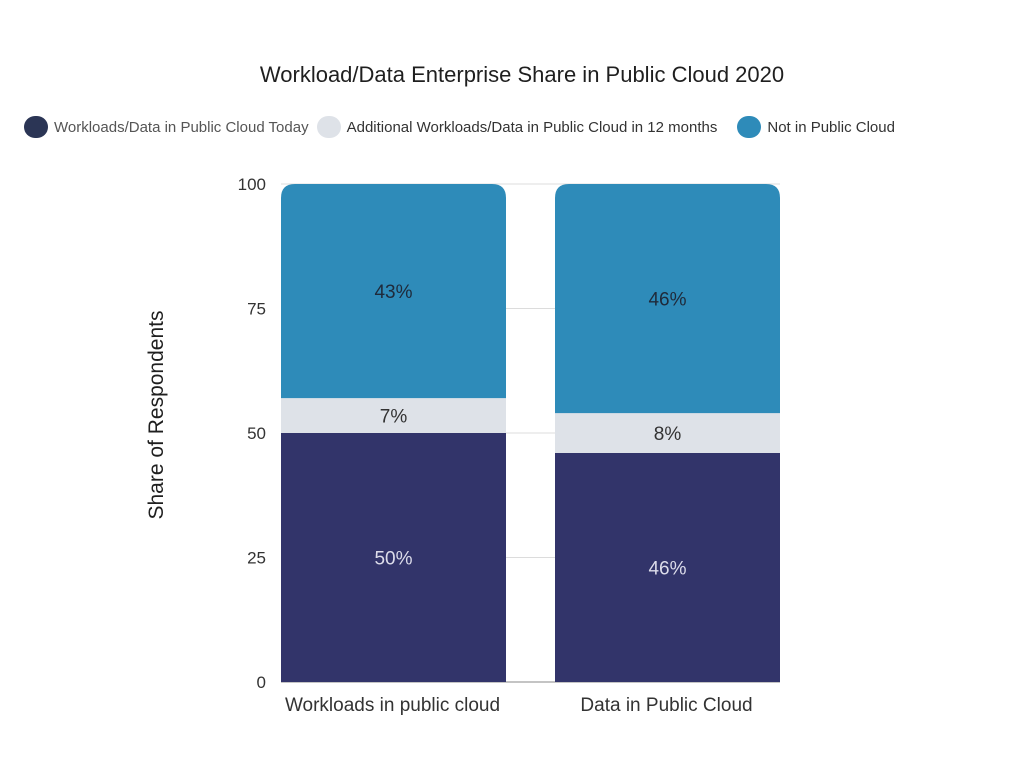  I want to click on x-tick-label-workloads-in-public-cloud: Workloads in public cloud, so click(392, 705).